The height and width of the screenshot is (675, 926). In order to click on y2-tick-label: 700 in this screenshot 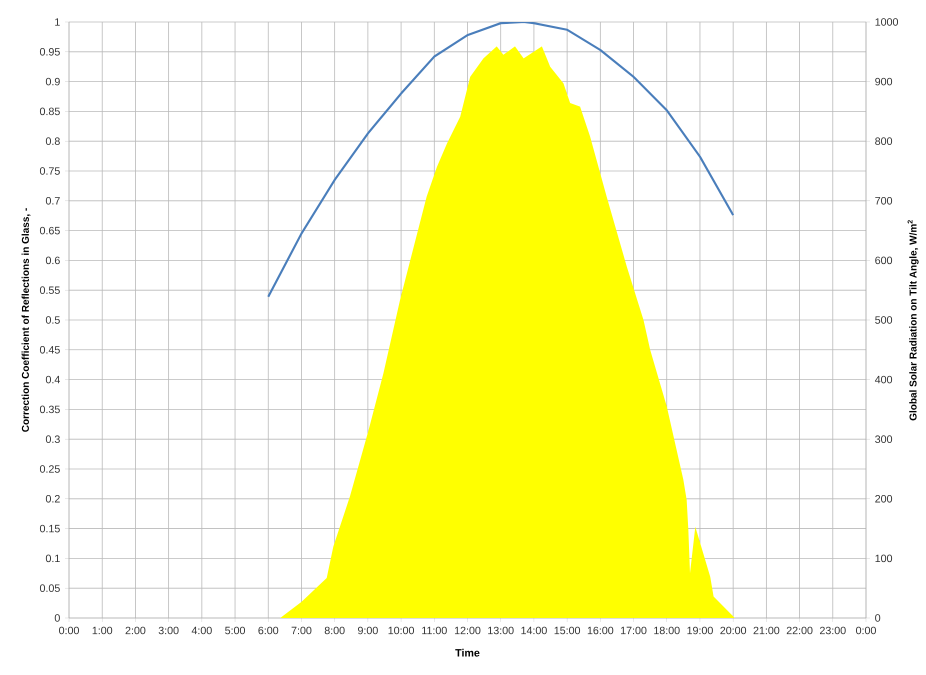, I will do `click(883, 201)`.